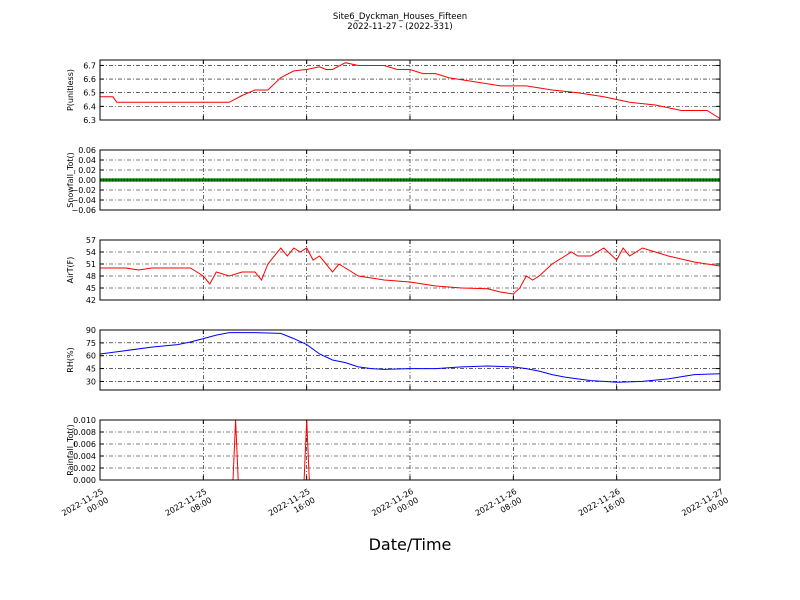 This screenshot has height=600, width=800. What do you see at coordinates (89, 79) in the screenshot?
I see `y-tick-label: 6.6` at bounding box center [89, 79].